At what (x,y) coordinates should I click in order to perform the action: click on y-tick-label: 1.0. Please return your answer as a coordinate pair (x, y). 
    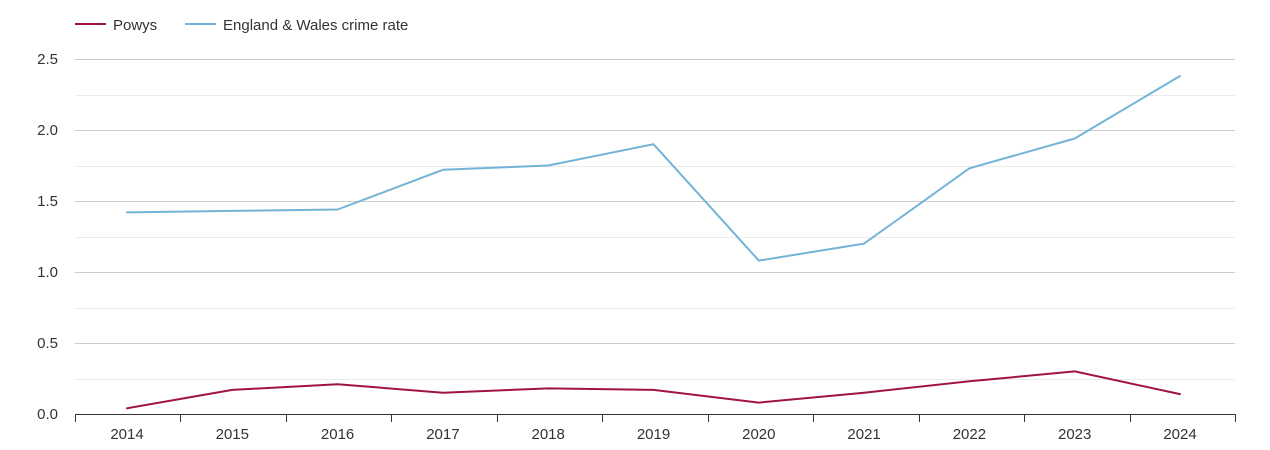
    Looking at the image, I should click on (47, 272).